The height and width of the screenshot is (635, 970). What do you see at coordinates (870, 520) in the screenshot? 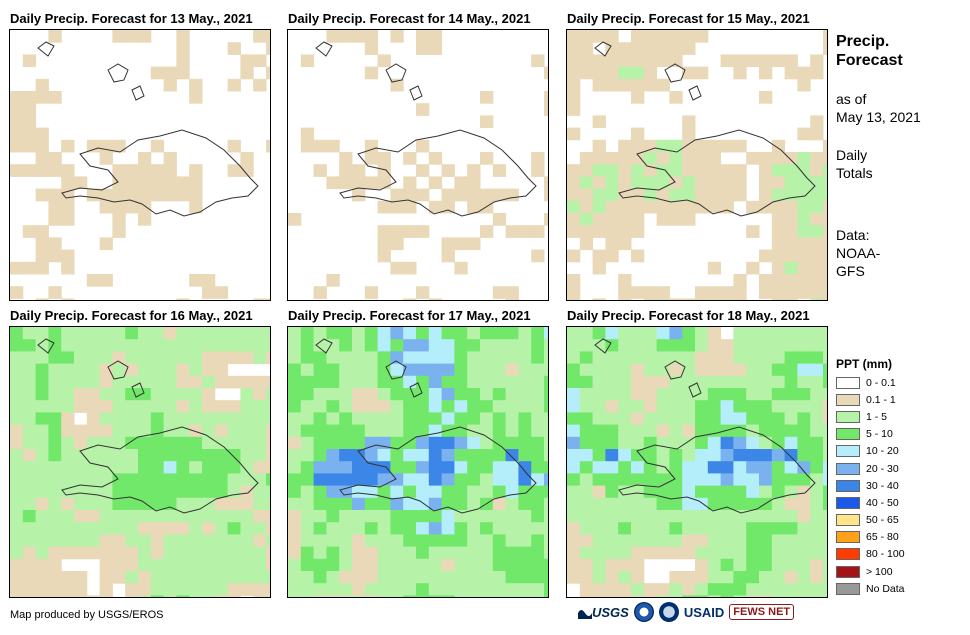
I see `legend-item: 50 - 65` at bounding box center [870, 520].